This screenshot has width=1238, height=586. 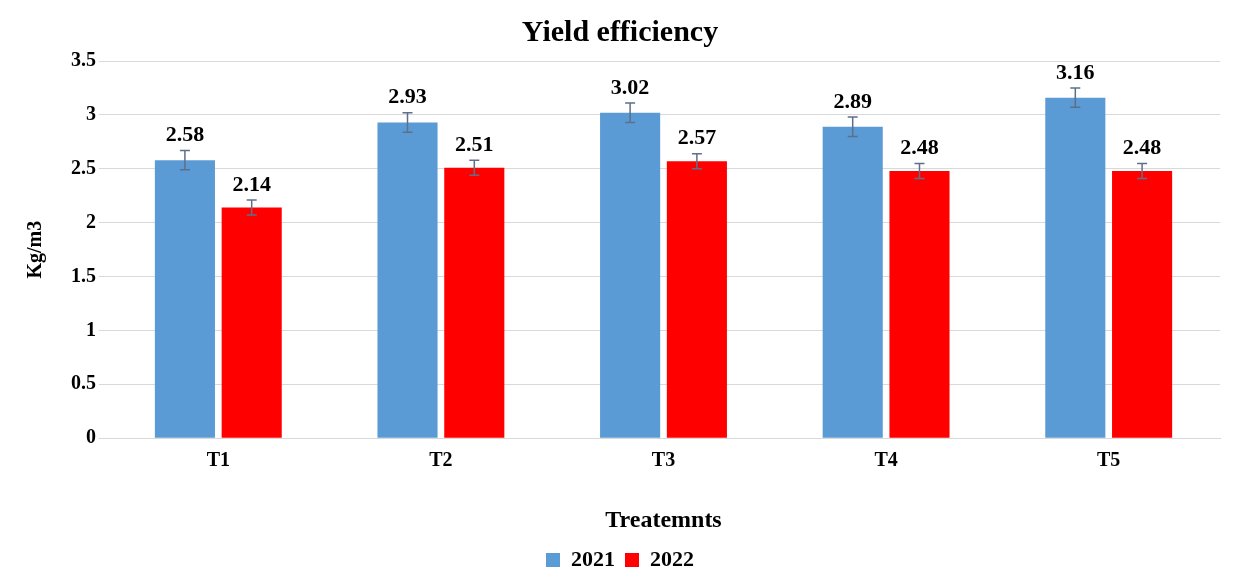 I want to click on data-label: 2.58, so click(x=185, y=134).